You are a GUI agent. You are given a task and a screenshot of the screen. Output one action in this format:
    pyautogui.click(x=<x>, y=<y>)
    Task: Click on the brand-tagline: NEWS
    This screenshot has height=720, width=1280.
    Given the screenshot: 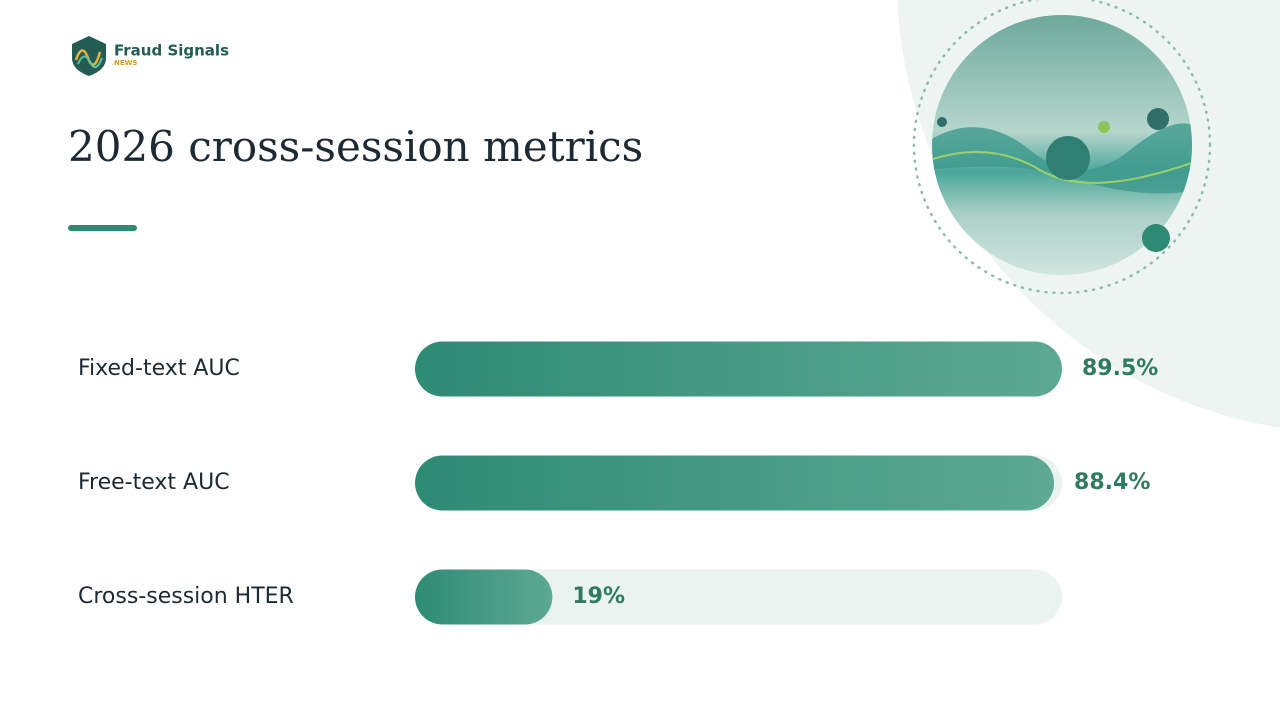 What is the action you would take?
    pyautogui.click(x=125, y=63)
    